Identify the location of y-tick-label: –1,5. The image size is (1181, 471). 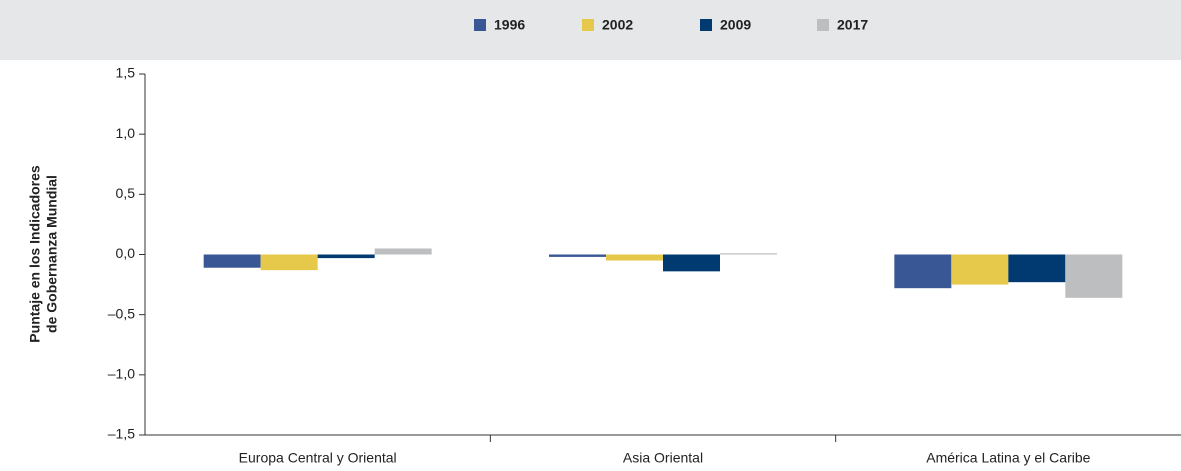
(121, 434).